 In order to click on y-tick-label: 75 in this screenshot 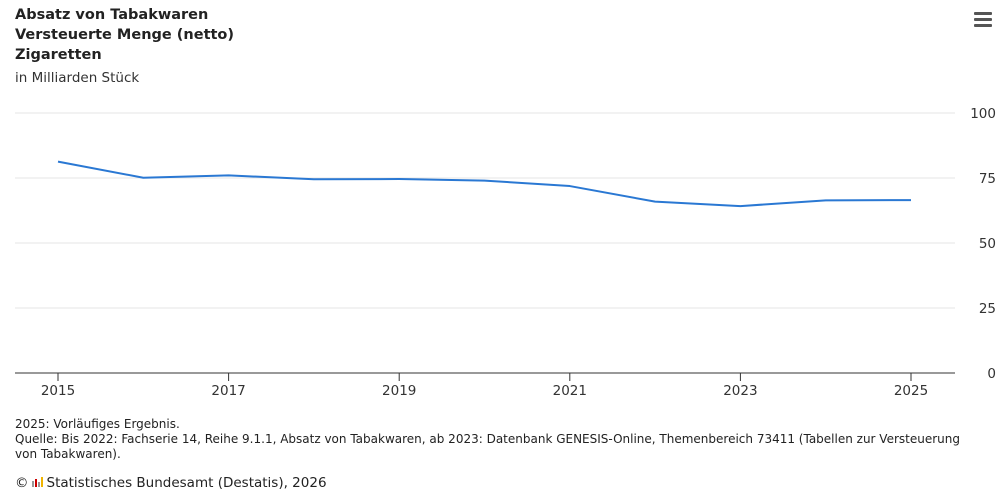, I will do `click(987, 179)`.